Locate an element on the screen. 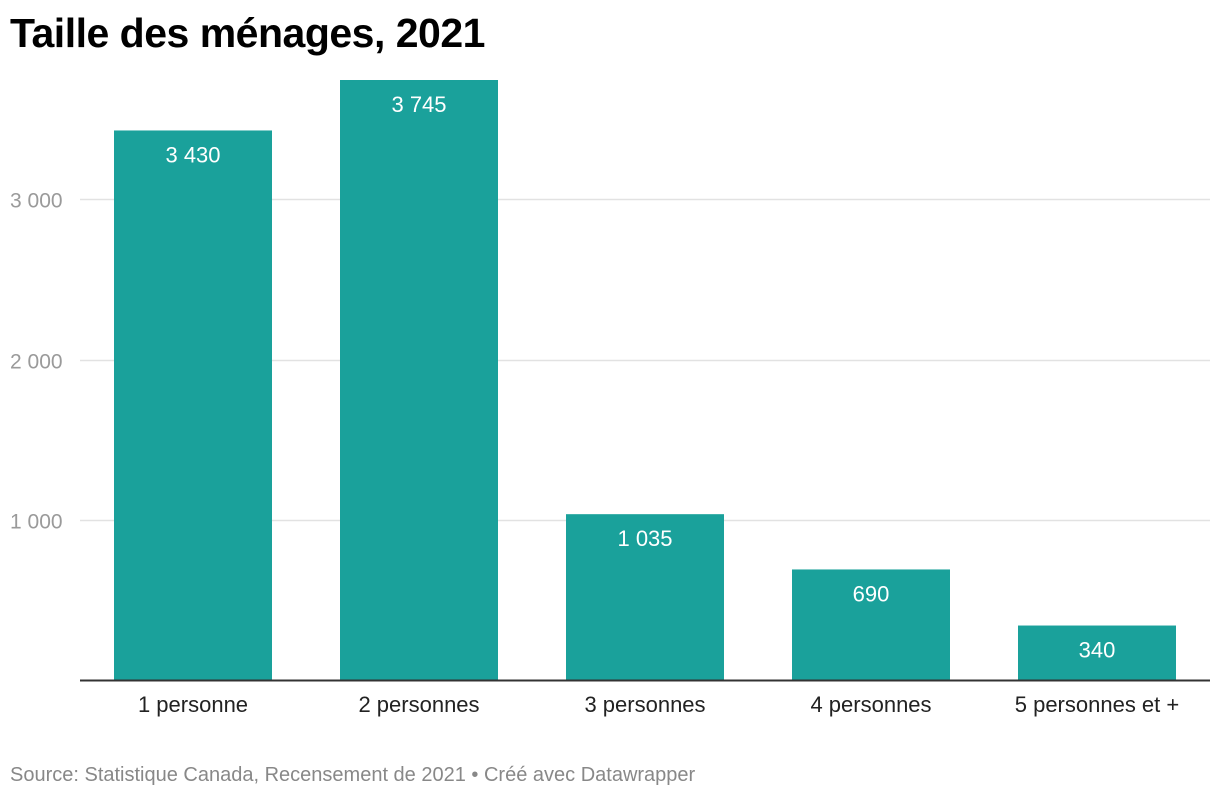 Image resolution: width=1220 pixels, height=800 pixels. y-tick-label: 2 000 is located at coordinates (36, 362).